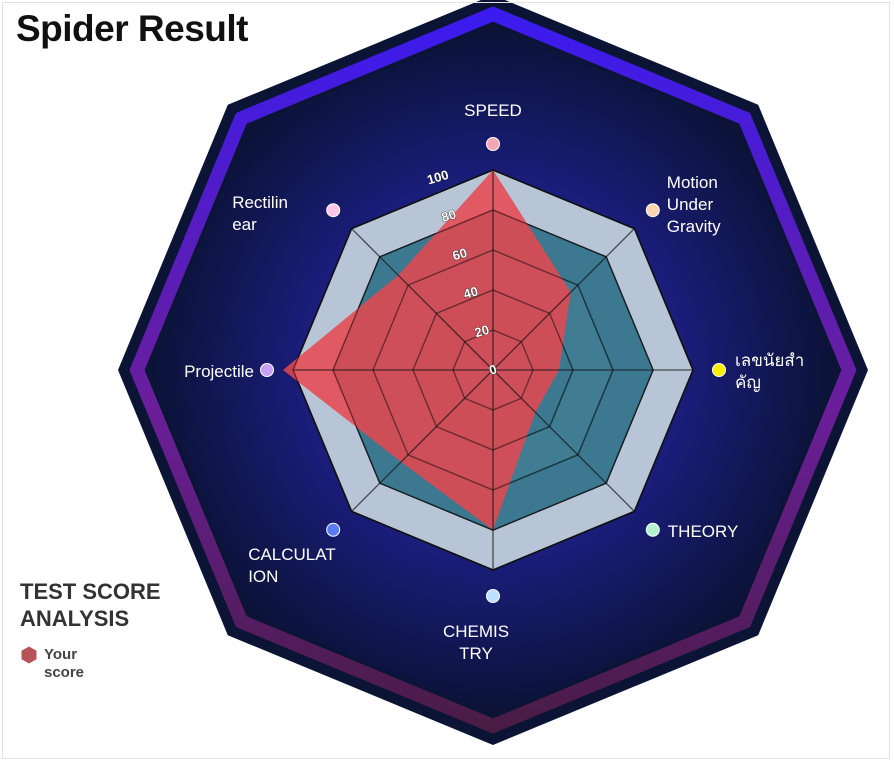  What do you see at coordinates (476, 653) in the screenshot?
I see `axis-label: TRY` at bounding box center [476, 653].